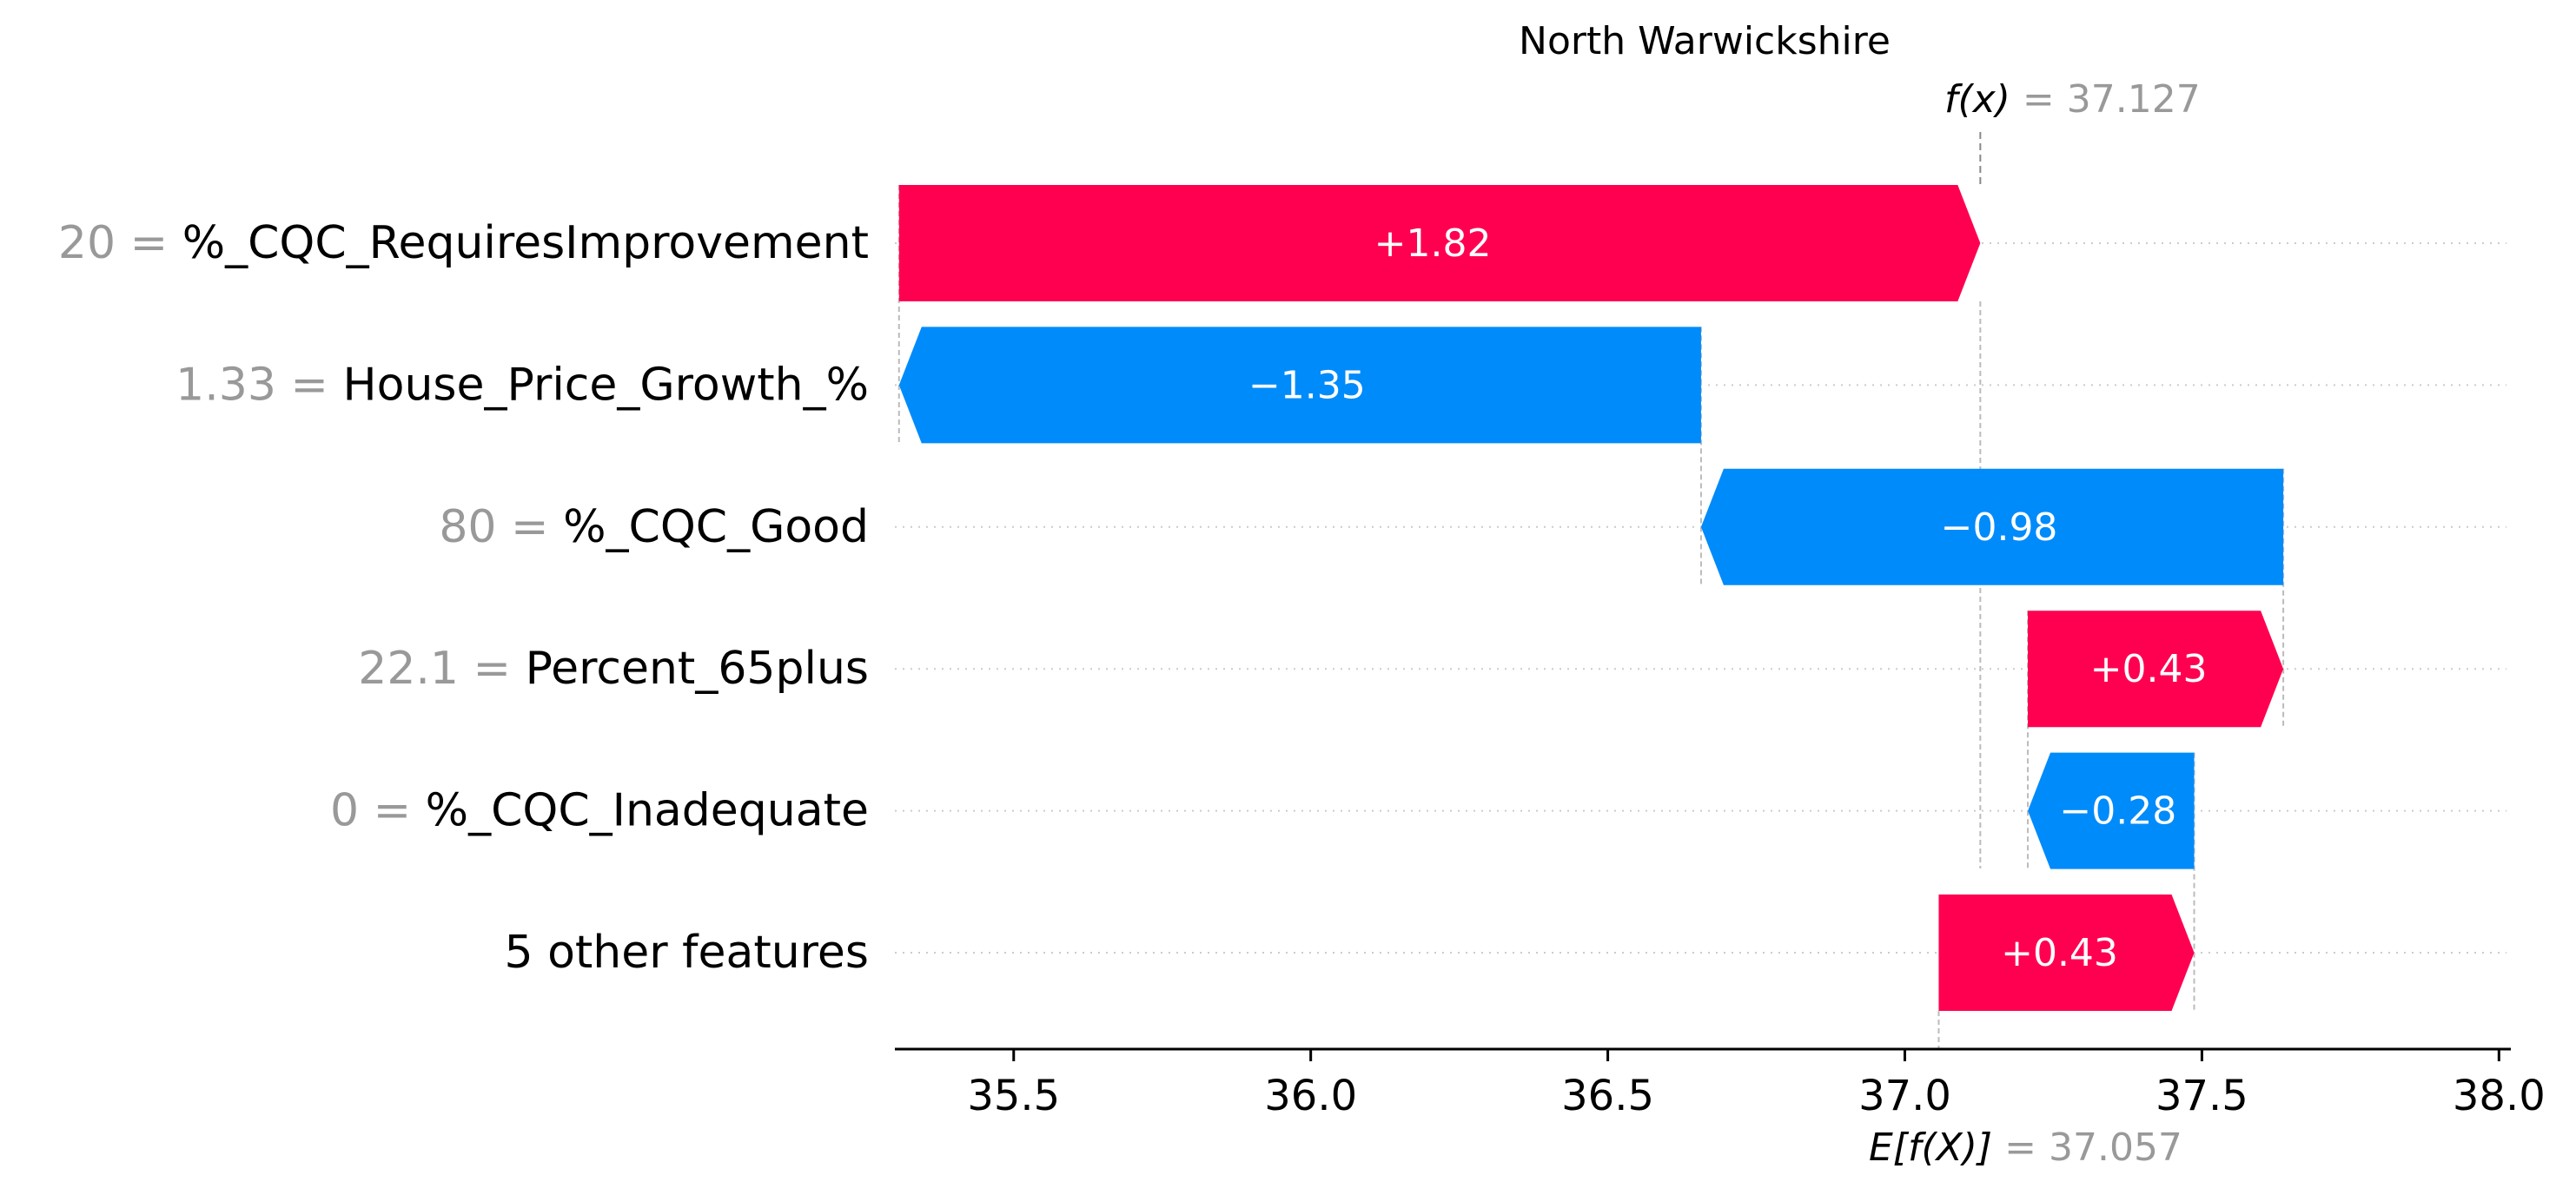 This screenshot has height=1195, width=2576. Describe the element at coordinates (1904, 1096) in the screenshot. I see `x-tick-label: 37.0` at that location.